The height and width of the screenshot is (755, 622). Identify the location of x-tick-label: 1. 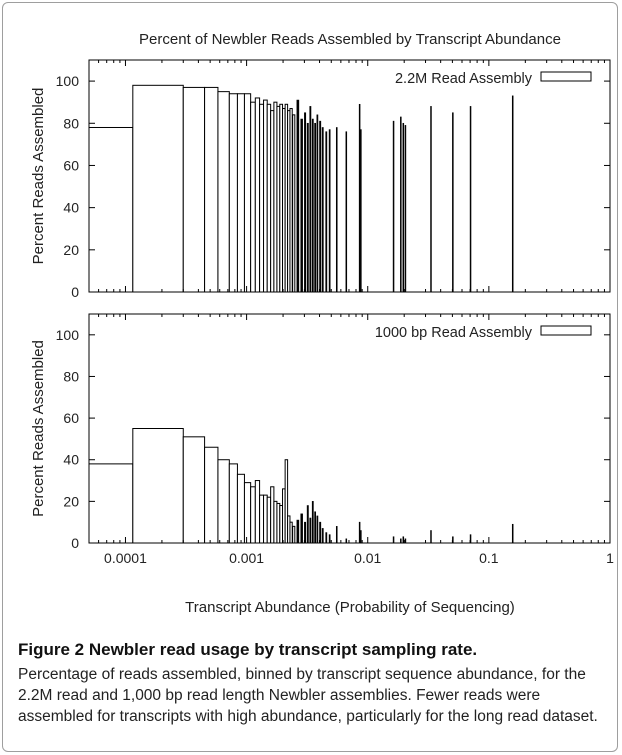
(610, 558).